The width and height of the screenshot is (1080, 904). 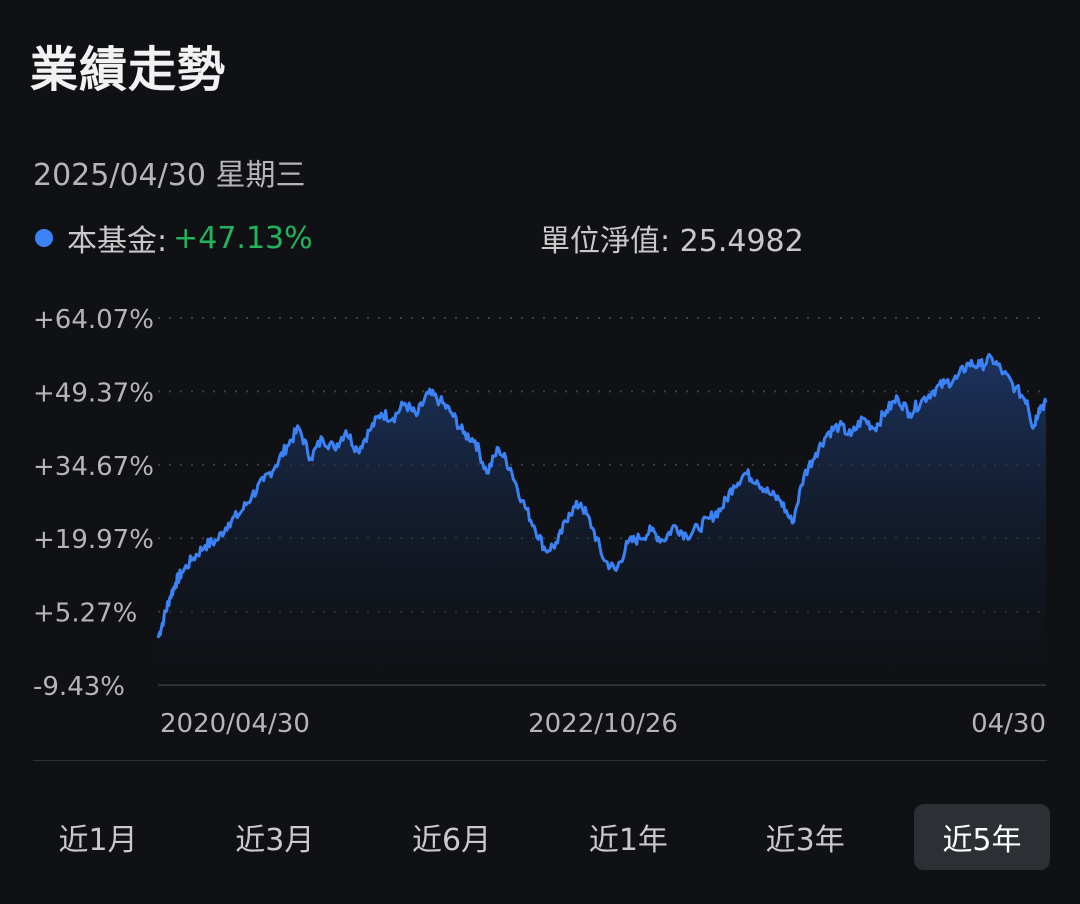 What do you see at coordinates (128, 70) in the screenshot?
I see `page-title: 業績走勢` at bounding box center [128, 70].